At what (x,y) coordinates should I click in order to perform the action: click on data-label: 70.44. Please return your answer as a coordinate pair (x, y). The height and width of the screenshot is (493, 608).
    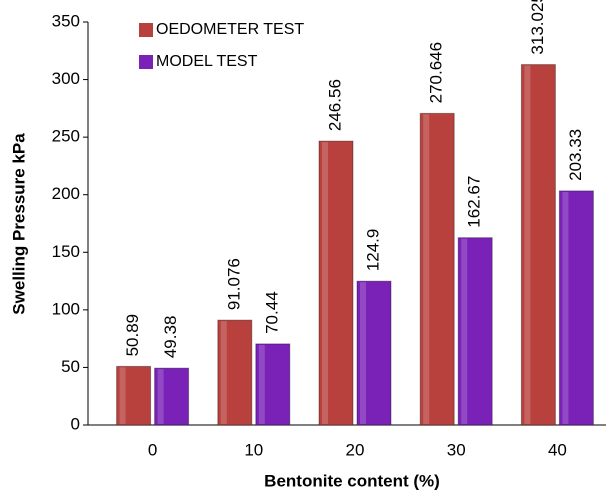
    Looking at the image, I should click on (271, 312).